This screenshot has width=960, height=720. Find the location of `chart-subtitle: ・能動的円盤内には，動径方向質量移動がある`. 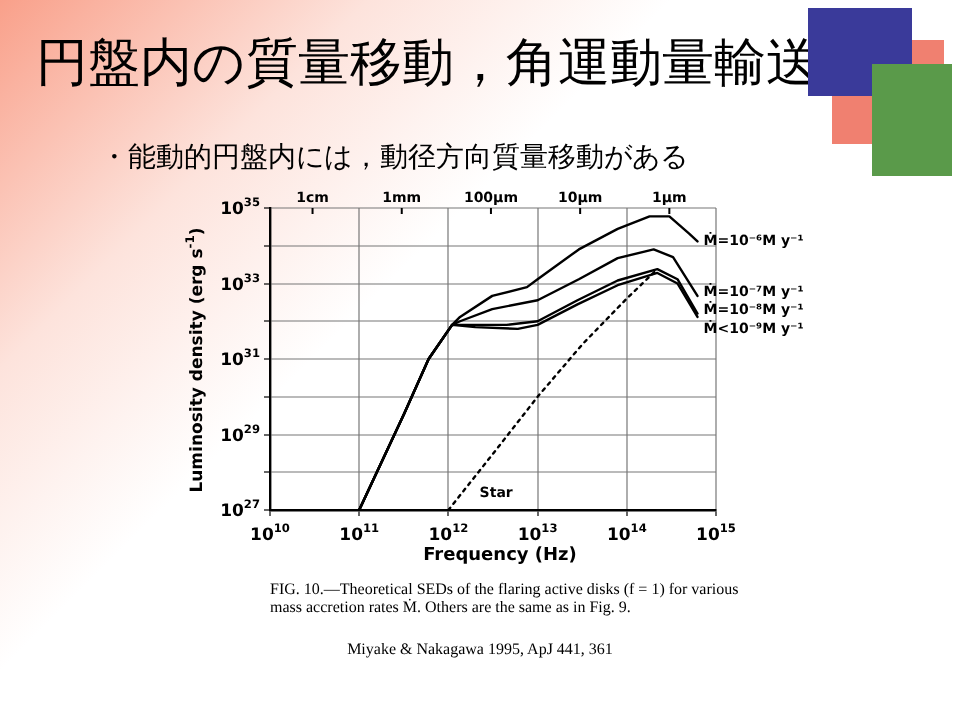

chart-subtitle: ・能動的円盤内には，動径方向質量移動がある is located at coordinates (394, 158).